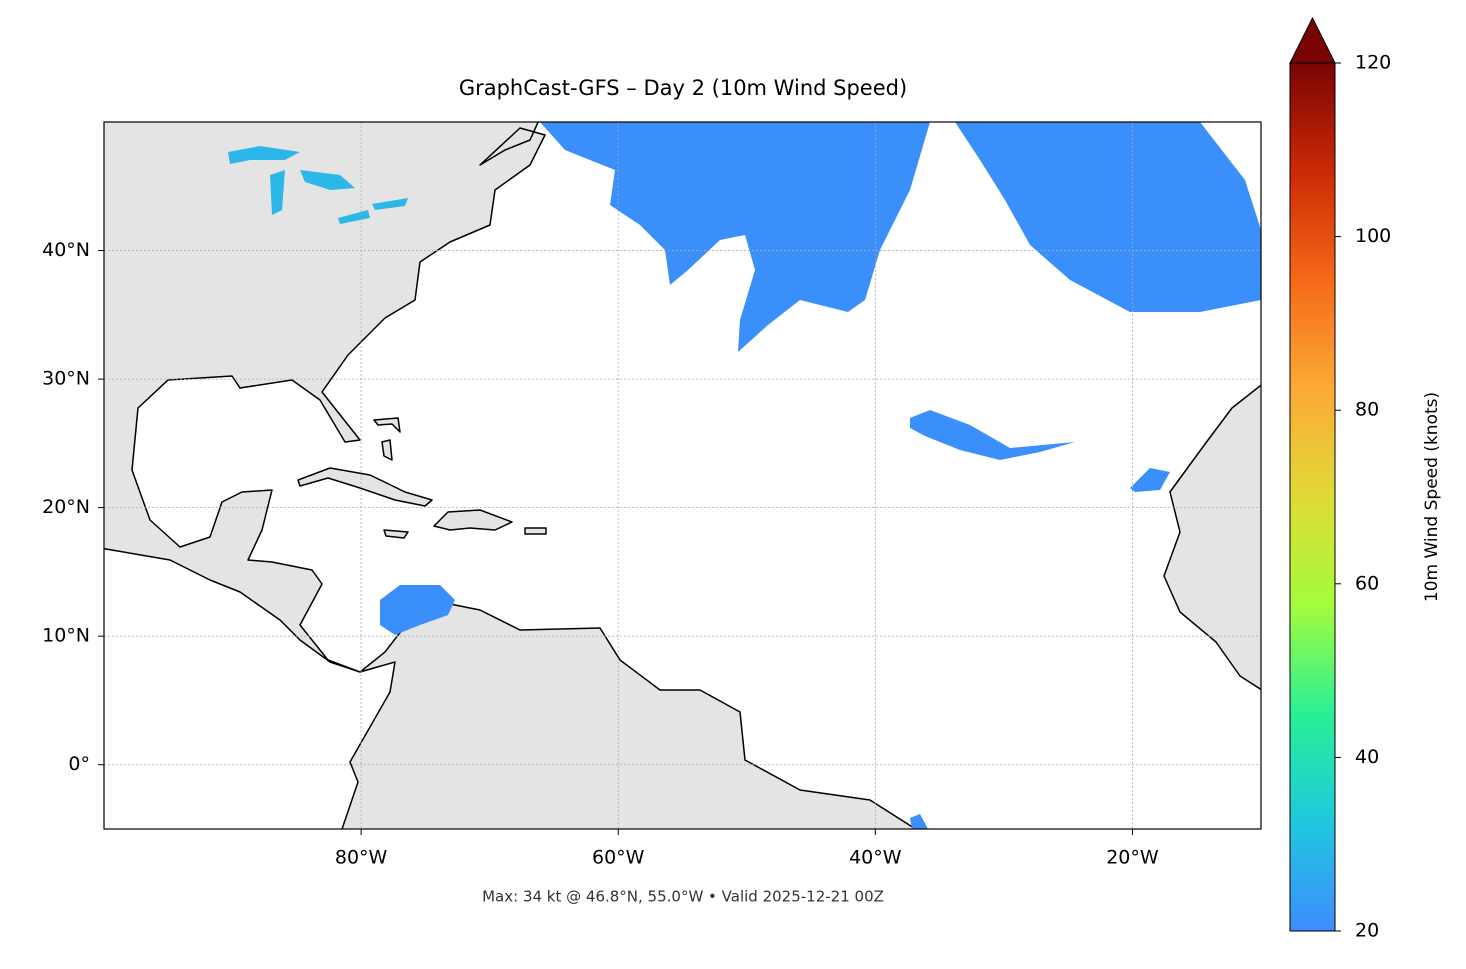  What do you see at coordinates (875, 858) in the screenshot?
I see `x-tick-label: 40°W` at bounding box center [875, 858].